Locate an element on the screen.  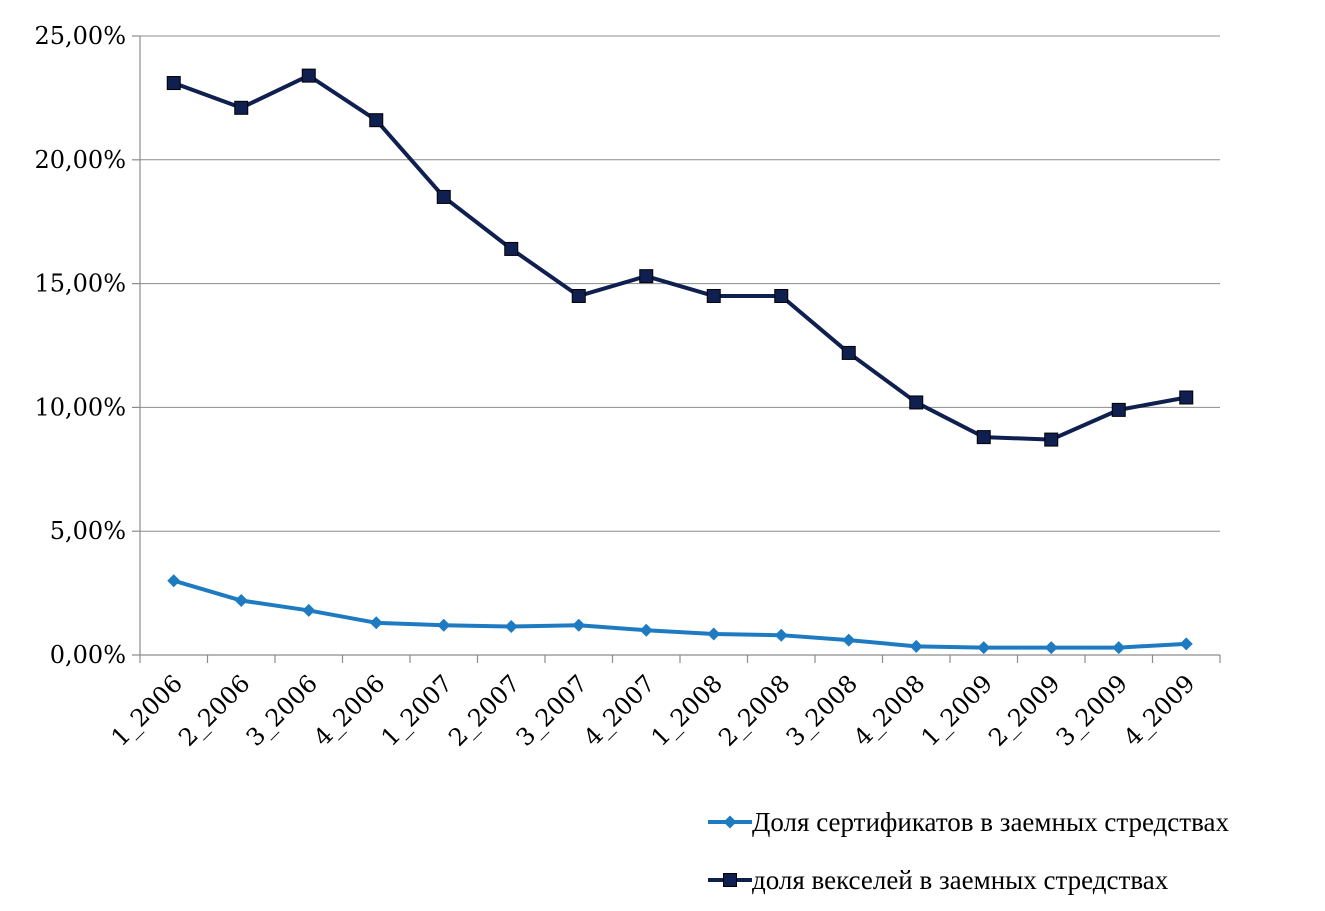
x-tick-label: 4_2006 is located at coordinates (349, 710).